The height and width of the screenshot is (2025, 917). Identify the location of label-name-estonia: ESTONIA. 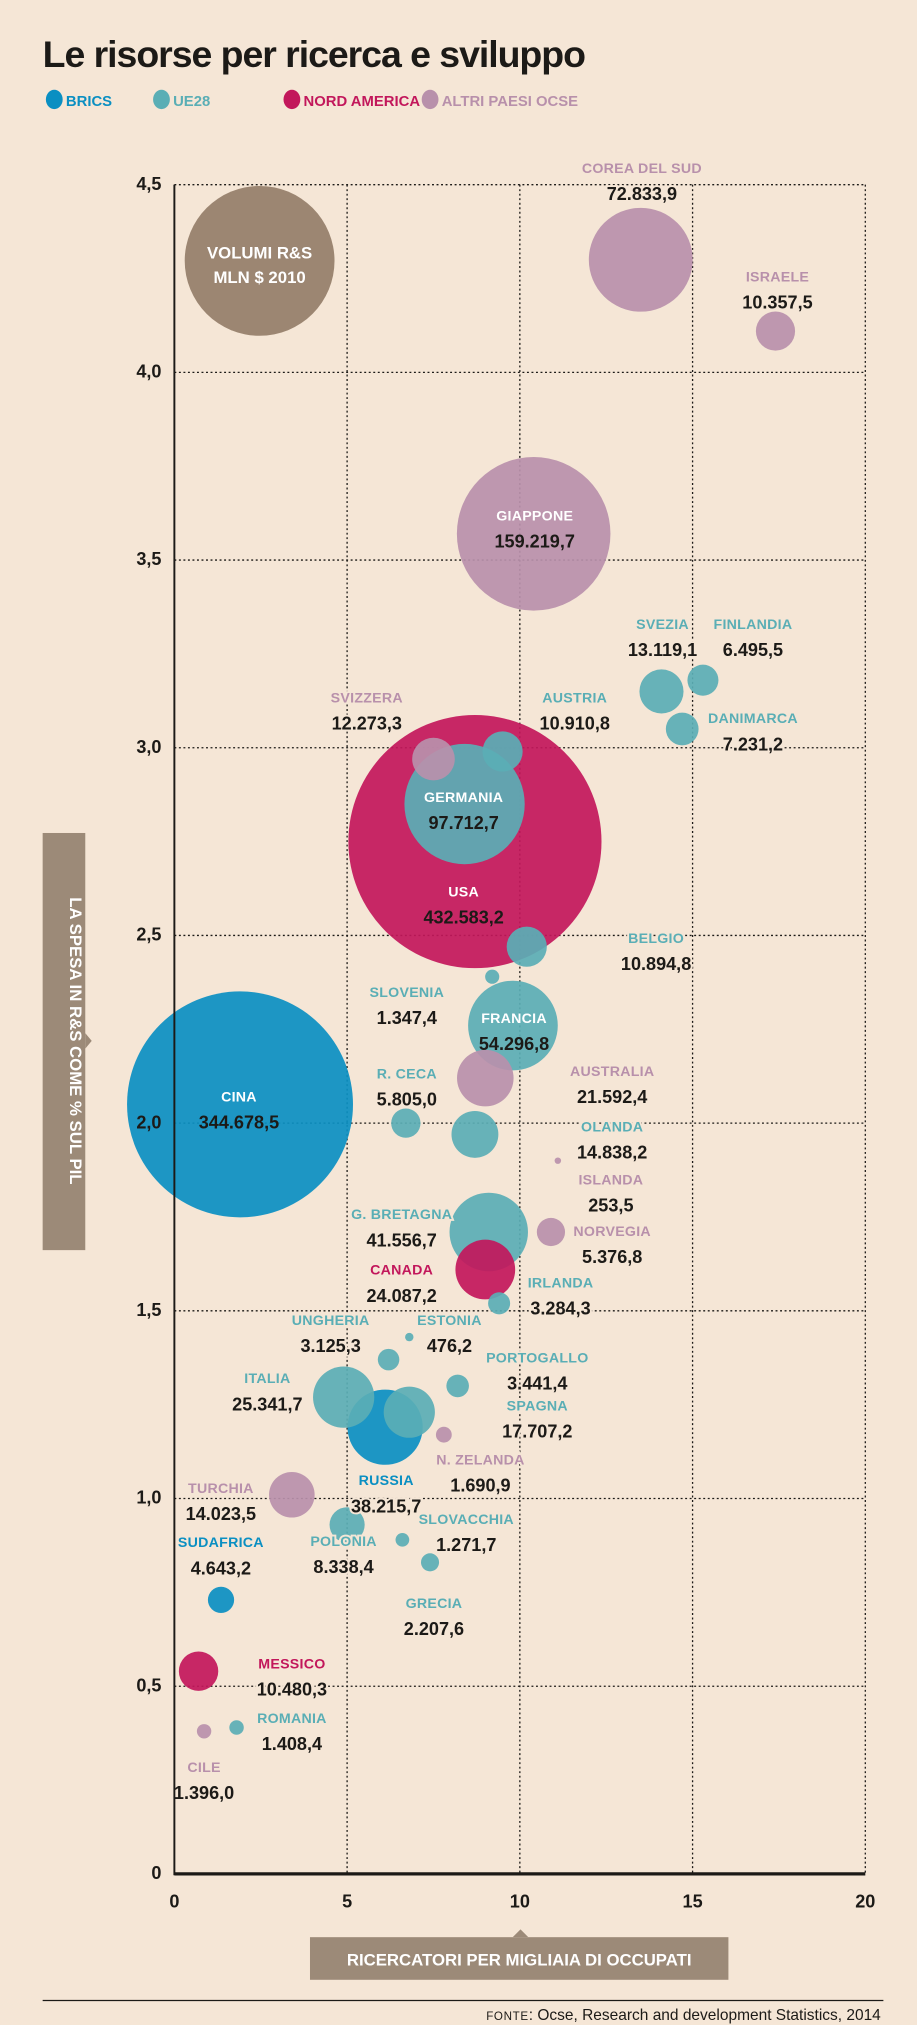
(449, 1321).